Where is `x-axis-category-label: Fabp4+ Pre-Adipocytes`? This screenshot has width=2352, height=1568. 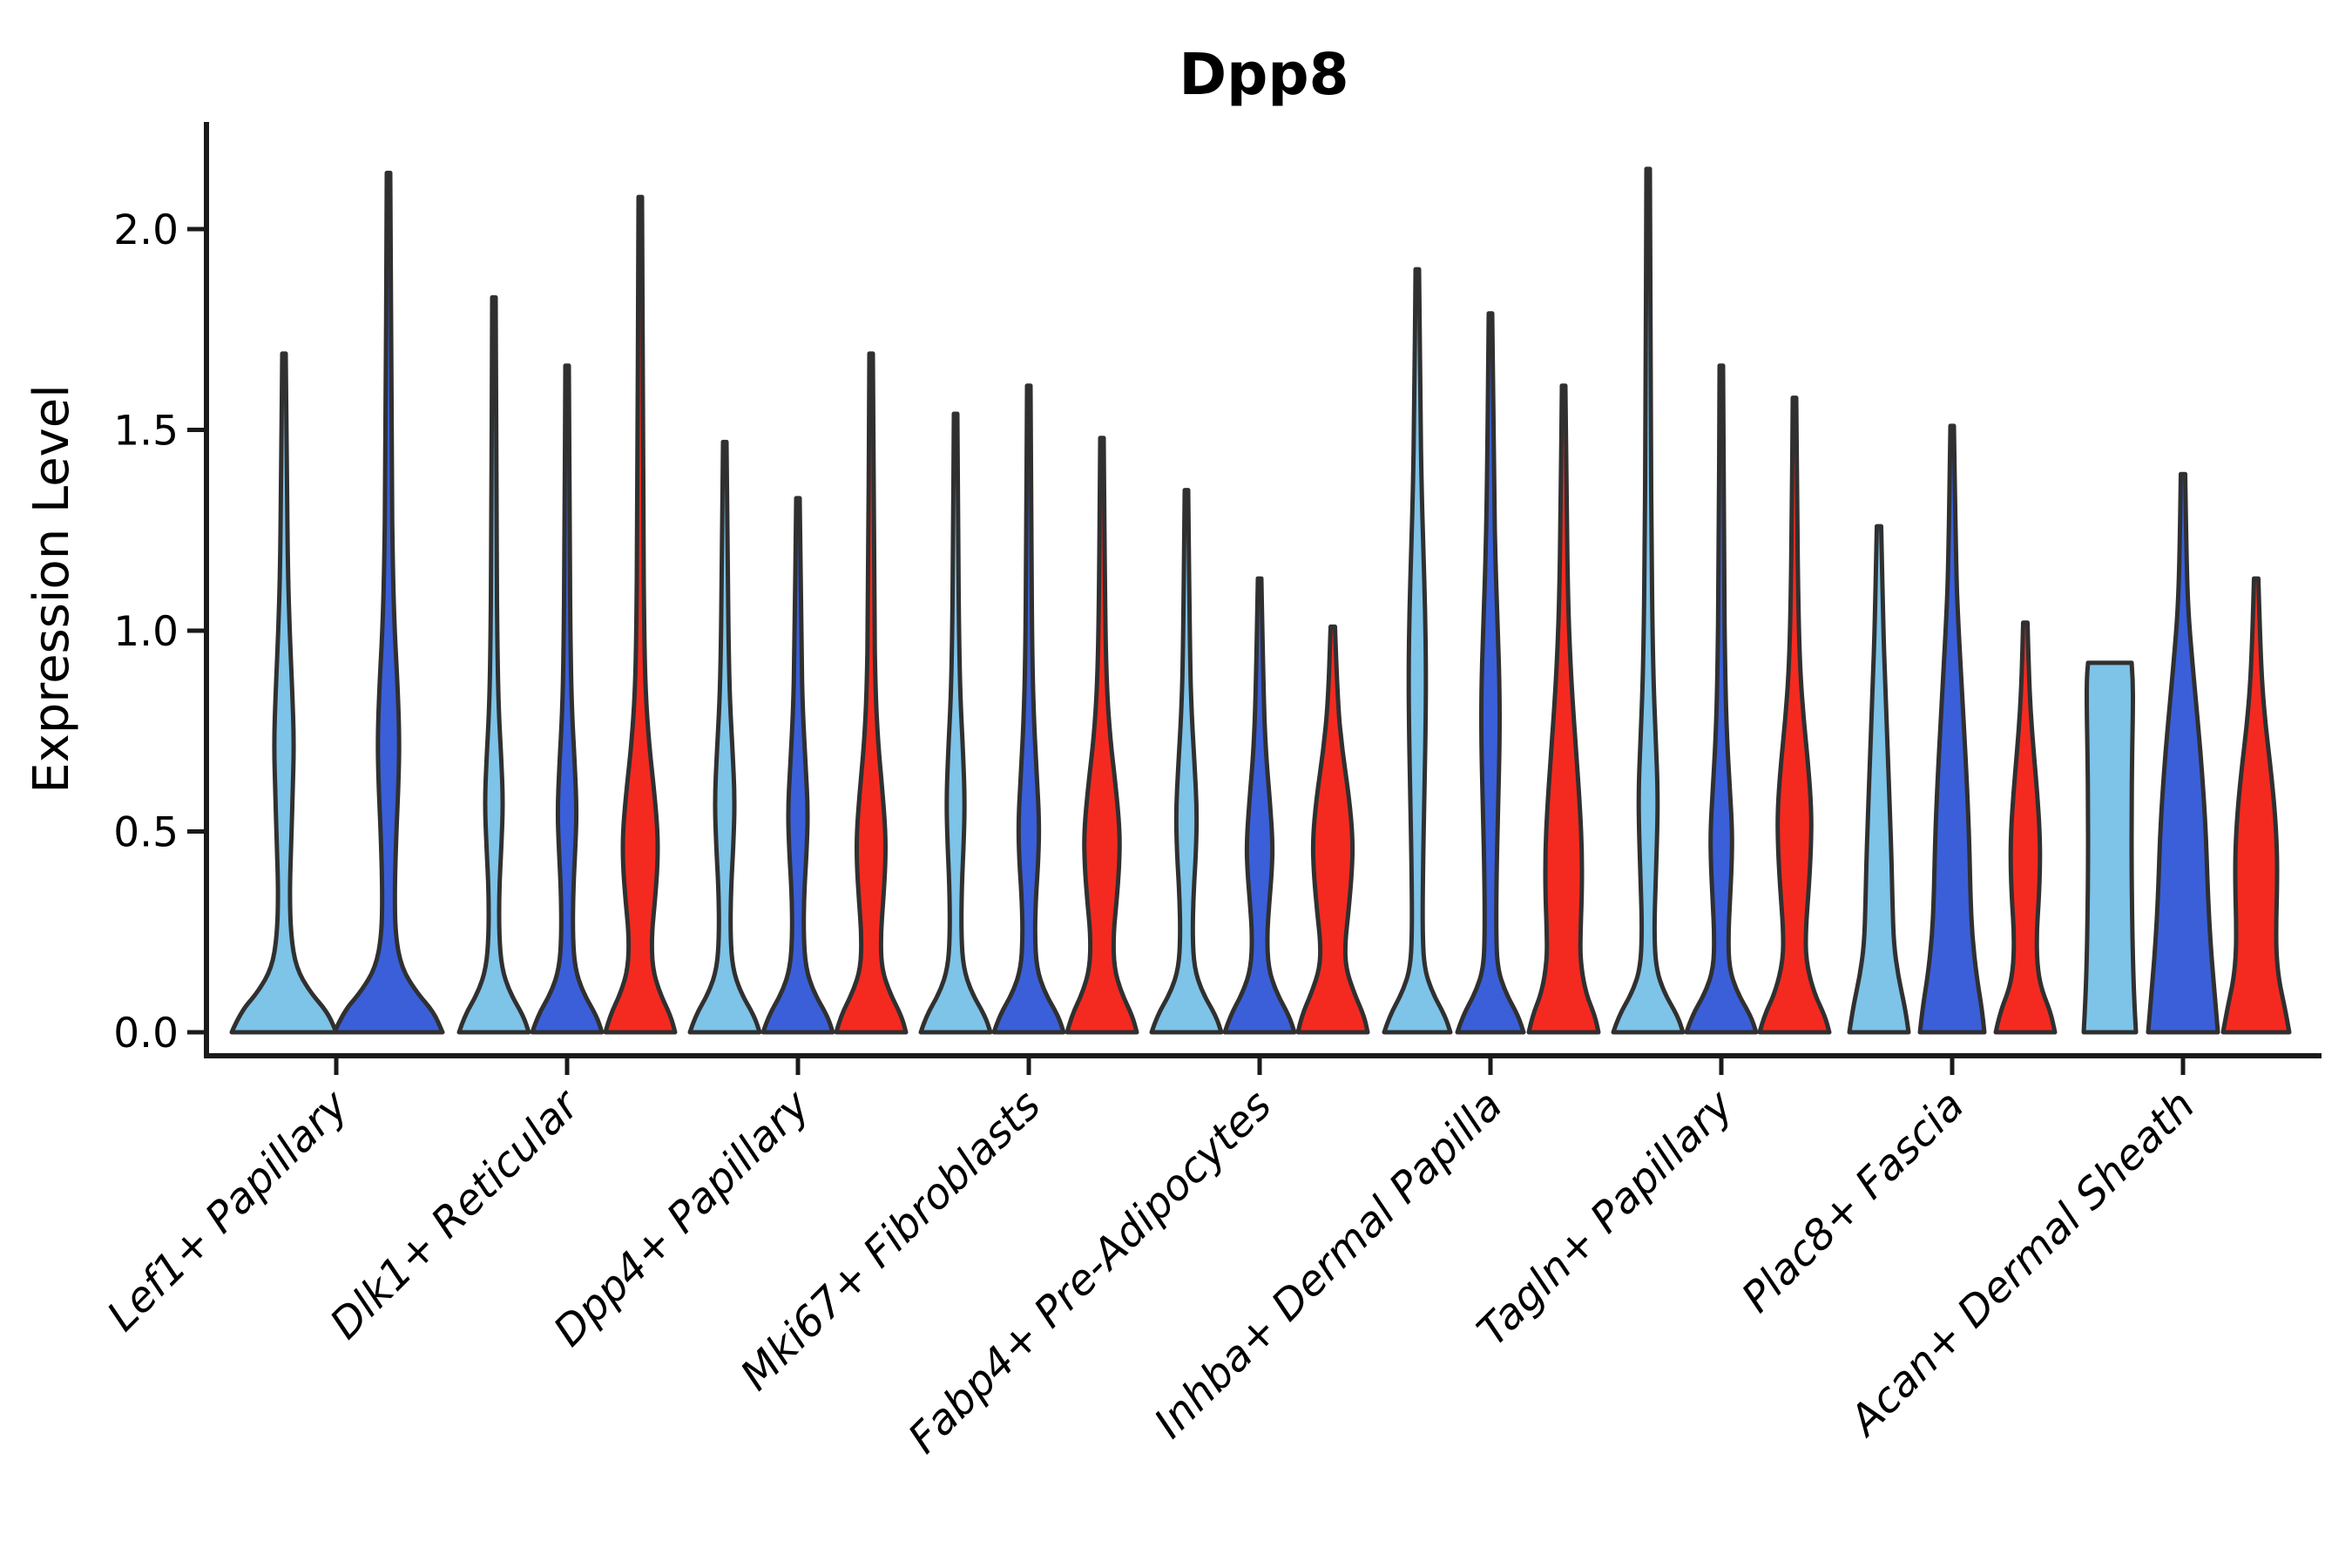 x-axis-category-label: Fabp4+ Pre-Adipocytes is located at coordinates (1090, 1272).